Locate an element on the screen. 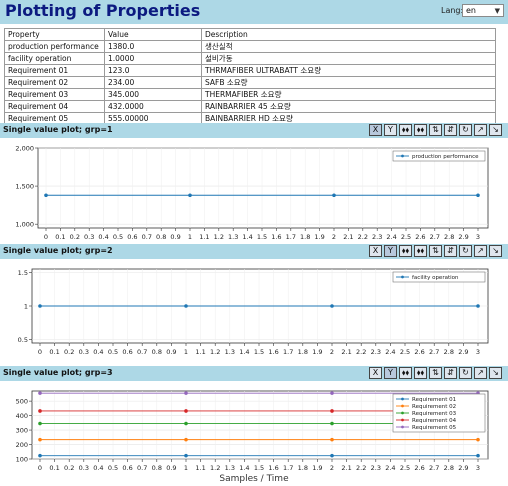 This screenshot has width=508, height=486. table-row: Requirement 03 345.000 THERMAFIBER 소요량 is located at coordinates (250, 94).